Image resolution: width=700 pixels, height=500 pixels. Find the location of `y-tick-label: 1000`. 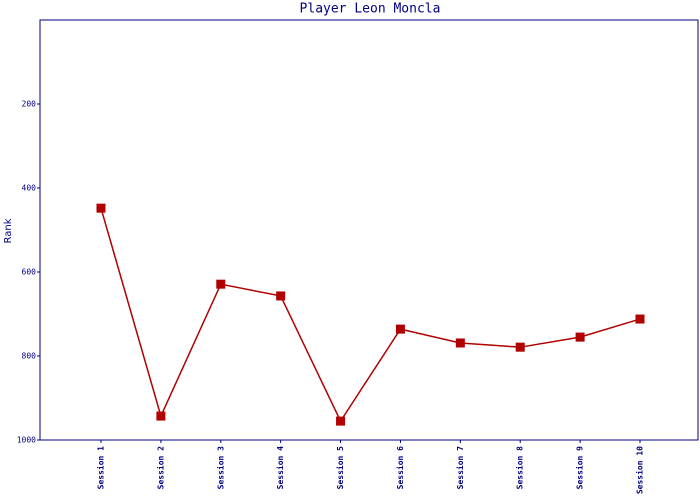

y-tick-label: 1000 is located at coordinates (26, 440).